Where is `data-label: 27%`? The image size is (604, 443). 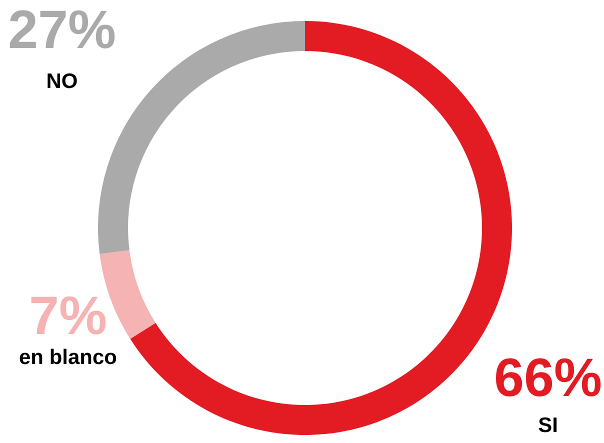 data-label: 27% is located at coordinates (62, 30).